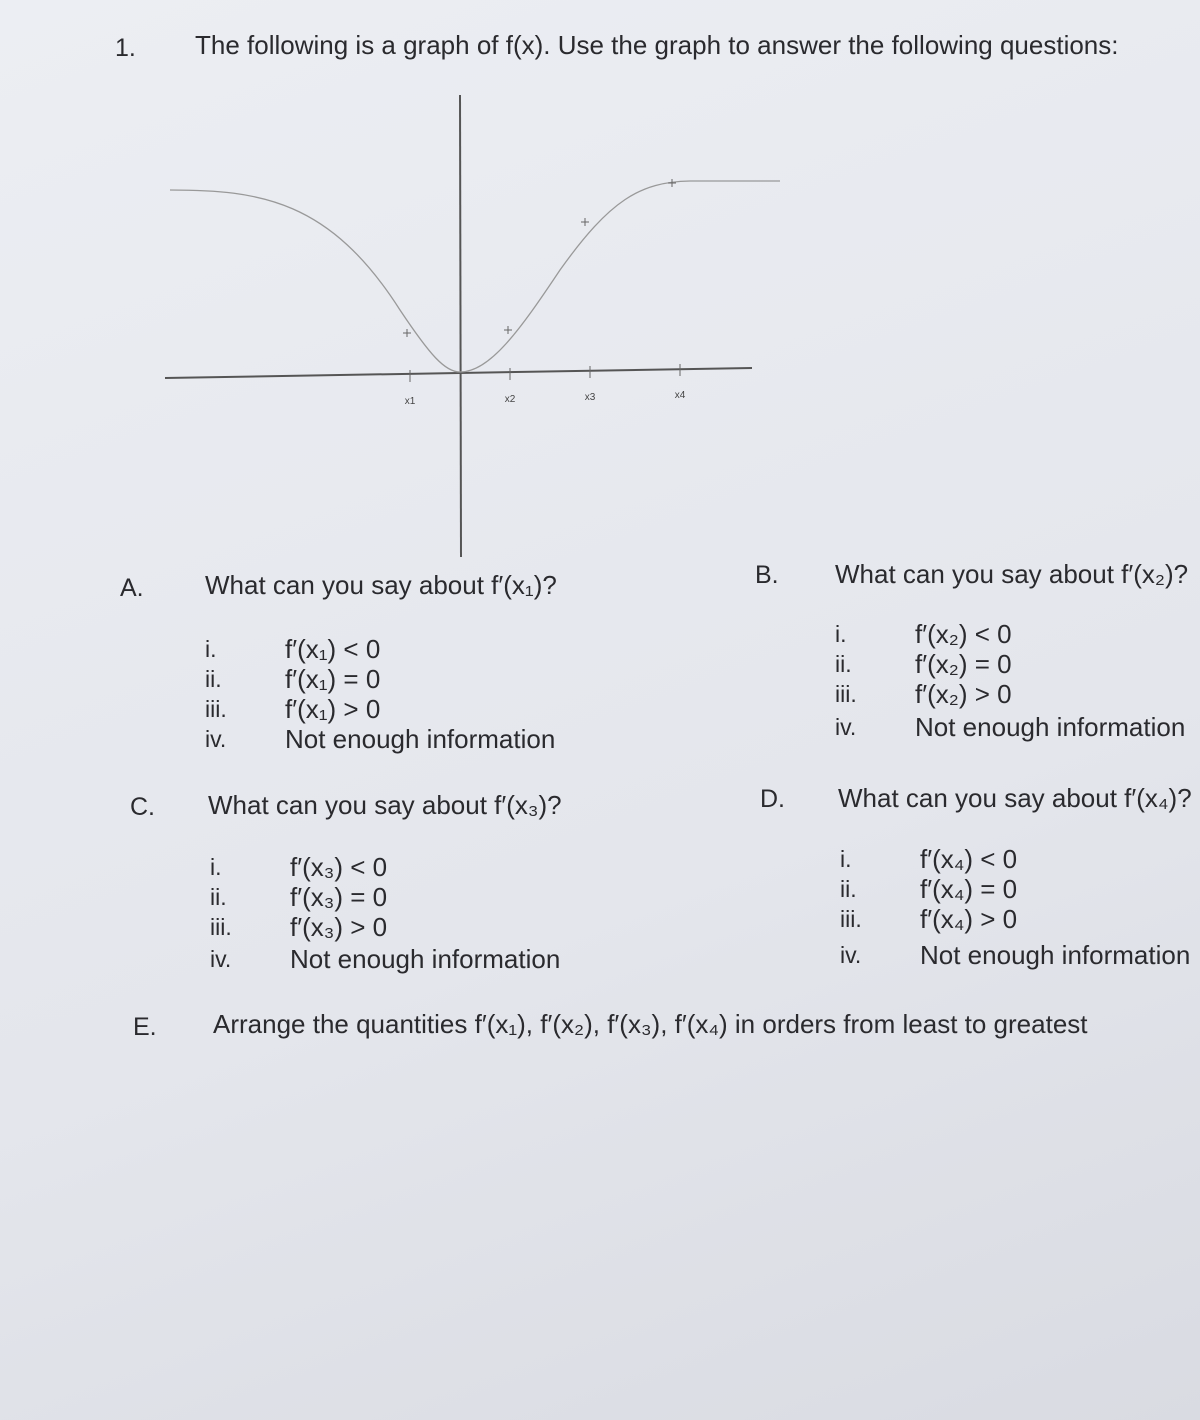 The height and width of the screenshot is (1420, 1200). What do you see at coordinates (969, 889) in the screenshot?
I see `option-text: f′(x₄) = 0` at bounding box center [969, 889].